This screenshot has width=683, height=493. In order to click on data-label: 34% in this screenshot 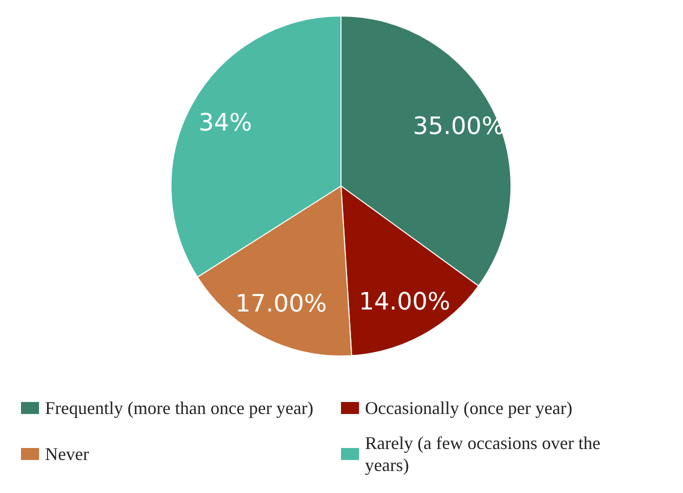, I will do `click(225, 122)`.